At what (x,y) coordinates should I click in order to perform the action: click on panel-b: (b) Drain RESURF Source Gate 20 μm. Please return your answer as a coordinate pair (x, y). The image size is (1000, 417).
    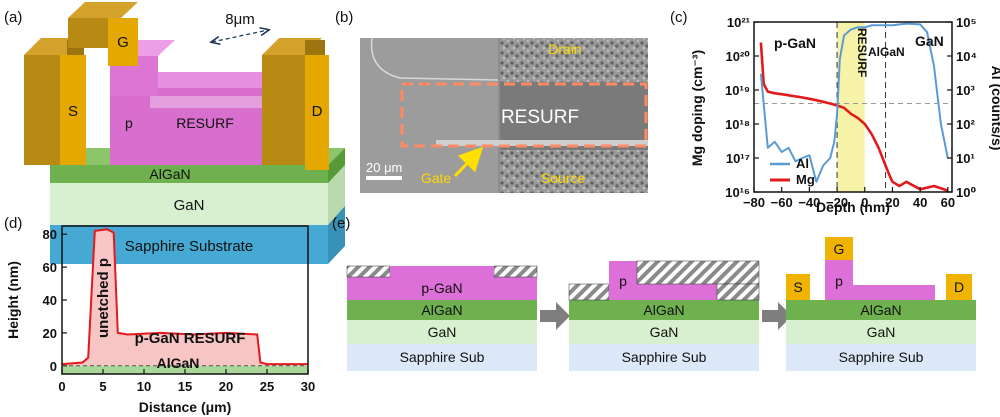
    Looking at the image, I should click on (491, 101).